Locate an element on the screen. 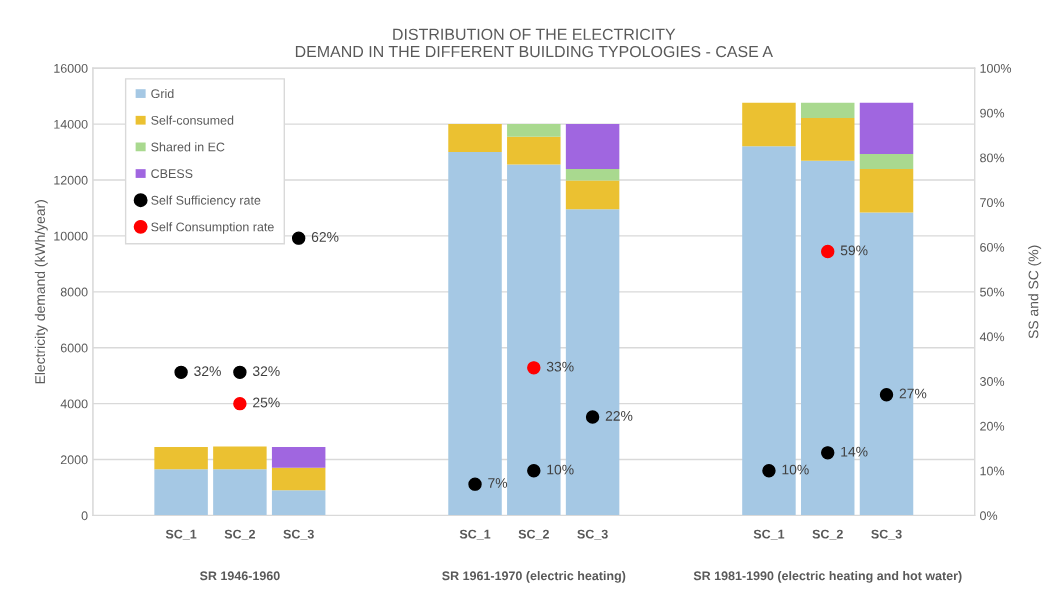 Image resolution: width=1056 pixels, height=598 pixels. data-label: 59% is located at coordinates (854, 250).